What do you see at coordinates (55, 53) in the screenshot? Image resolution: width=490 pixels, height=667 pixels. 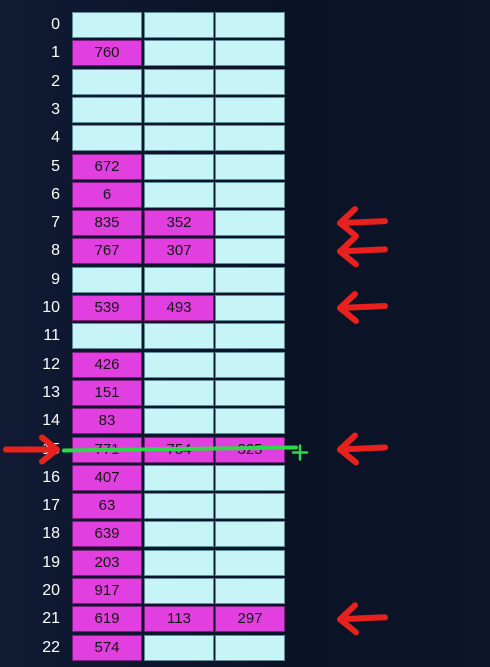 I see `row-index-label: 1` at bounding box center [55, 53].